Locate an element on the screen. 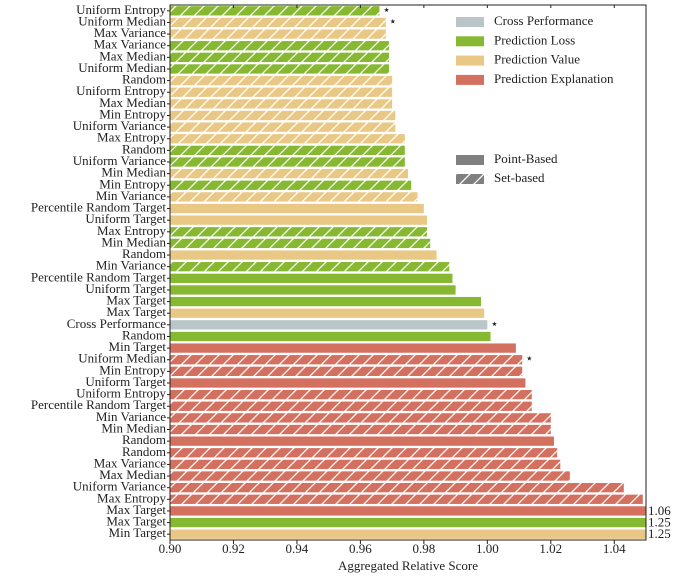 The width and height of the screenshot is (679, 579). legend-label: Cross Performance is located at coordinates (544, 20).